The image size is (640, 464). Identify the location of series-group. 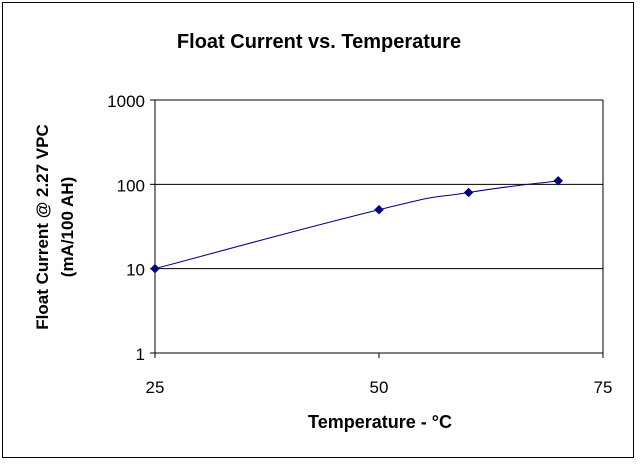
(357, 224).